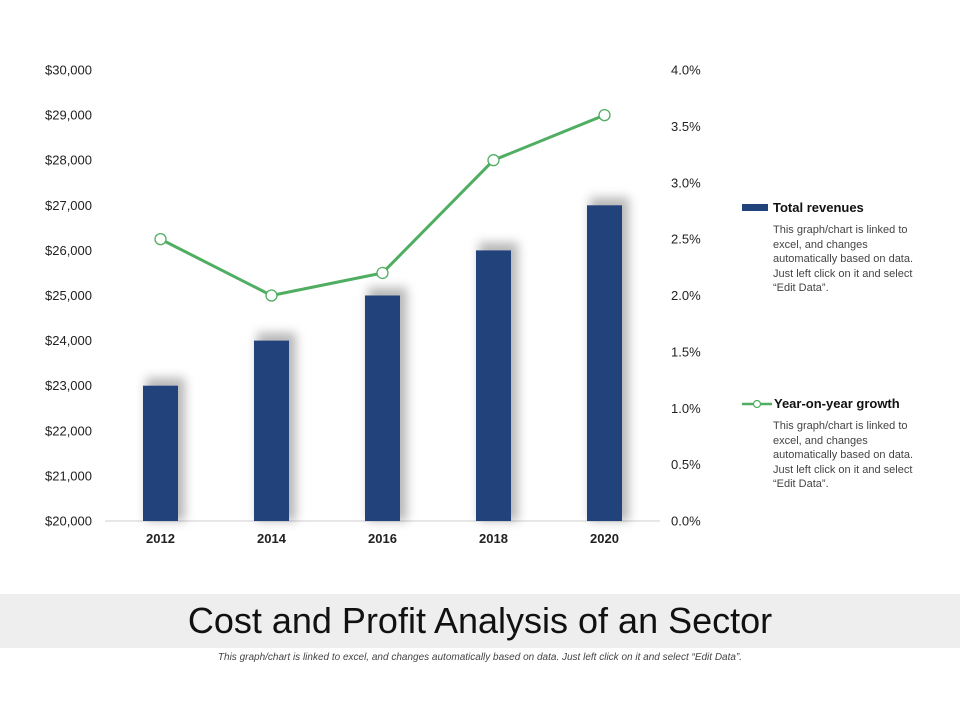  I want to click on category-label-2012: 2012, so click(160, 538).